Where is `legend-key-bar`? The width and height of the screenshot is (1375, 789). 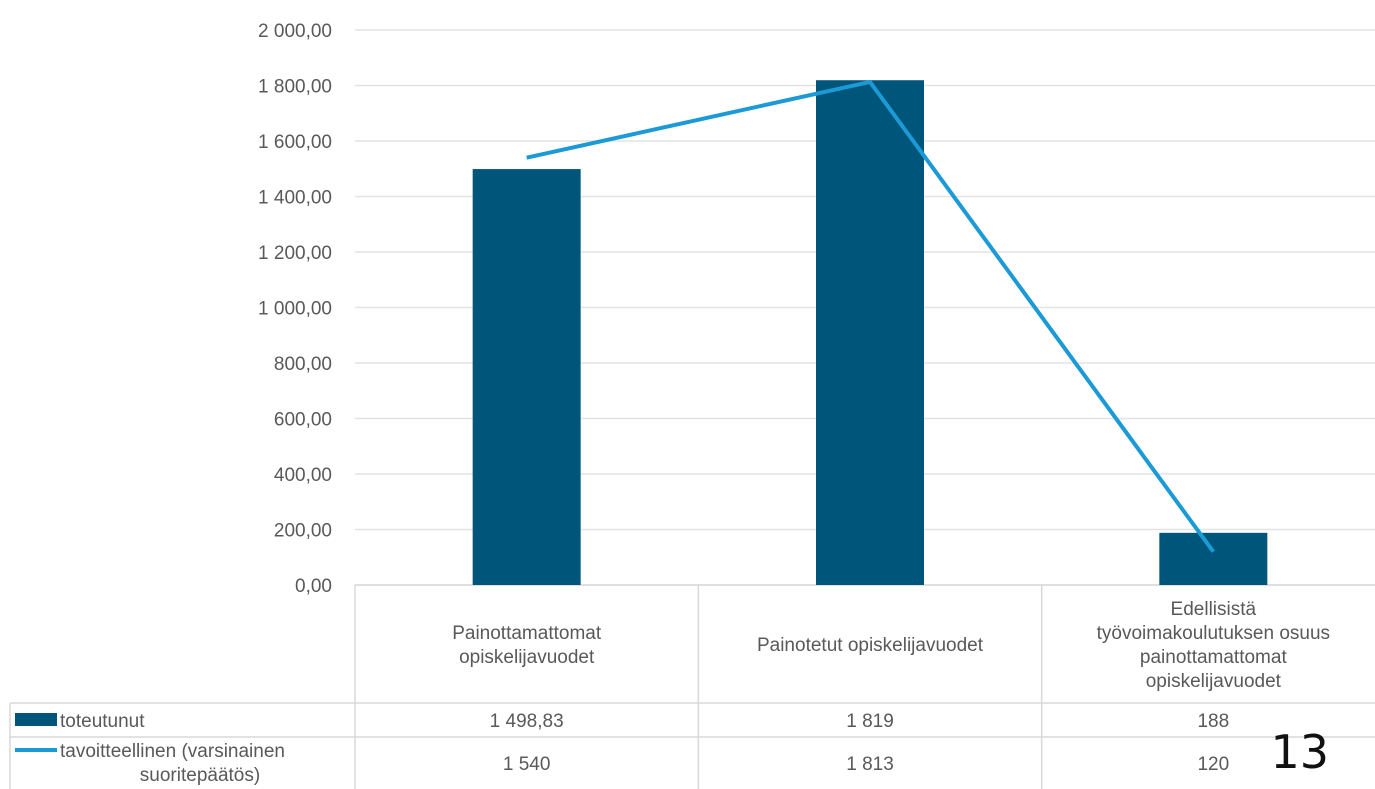 legend-key-bar is located at coordinates (36, 719).